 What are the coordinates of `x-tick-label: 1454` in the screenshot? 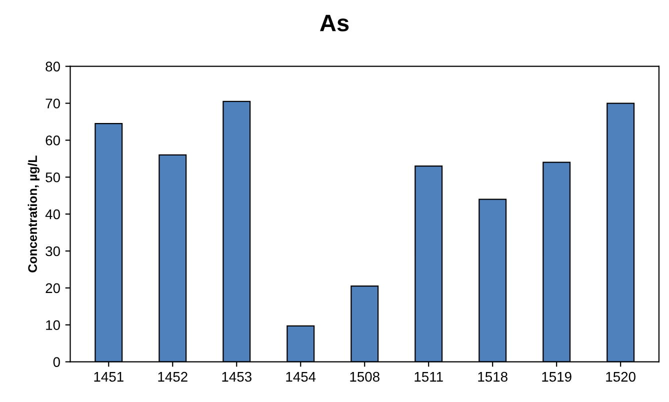 It's located at (301, 377).